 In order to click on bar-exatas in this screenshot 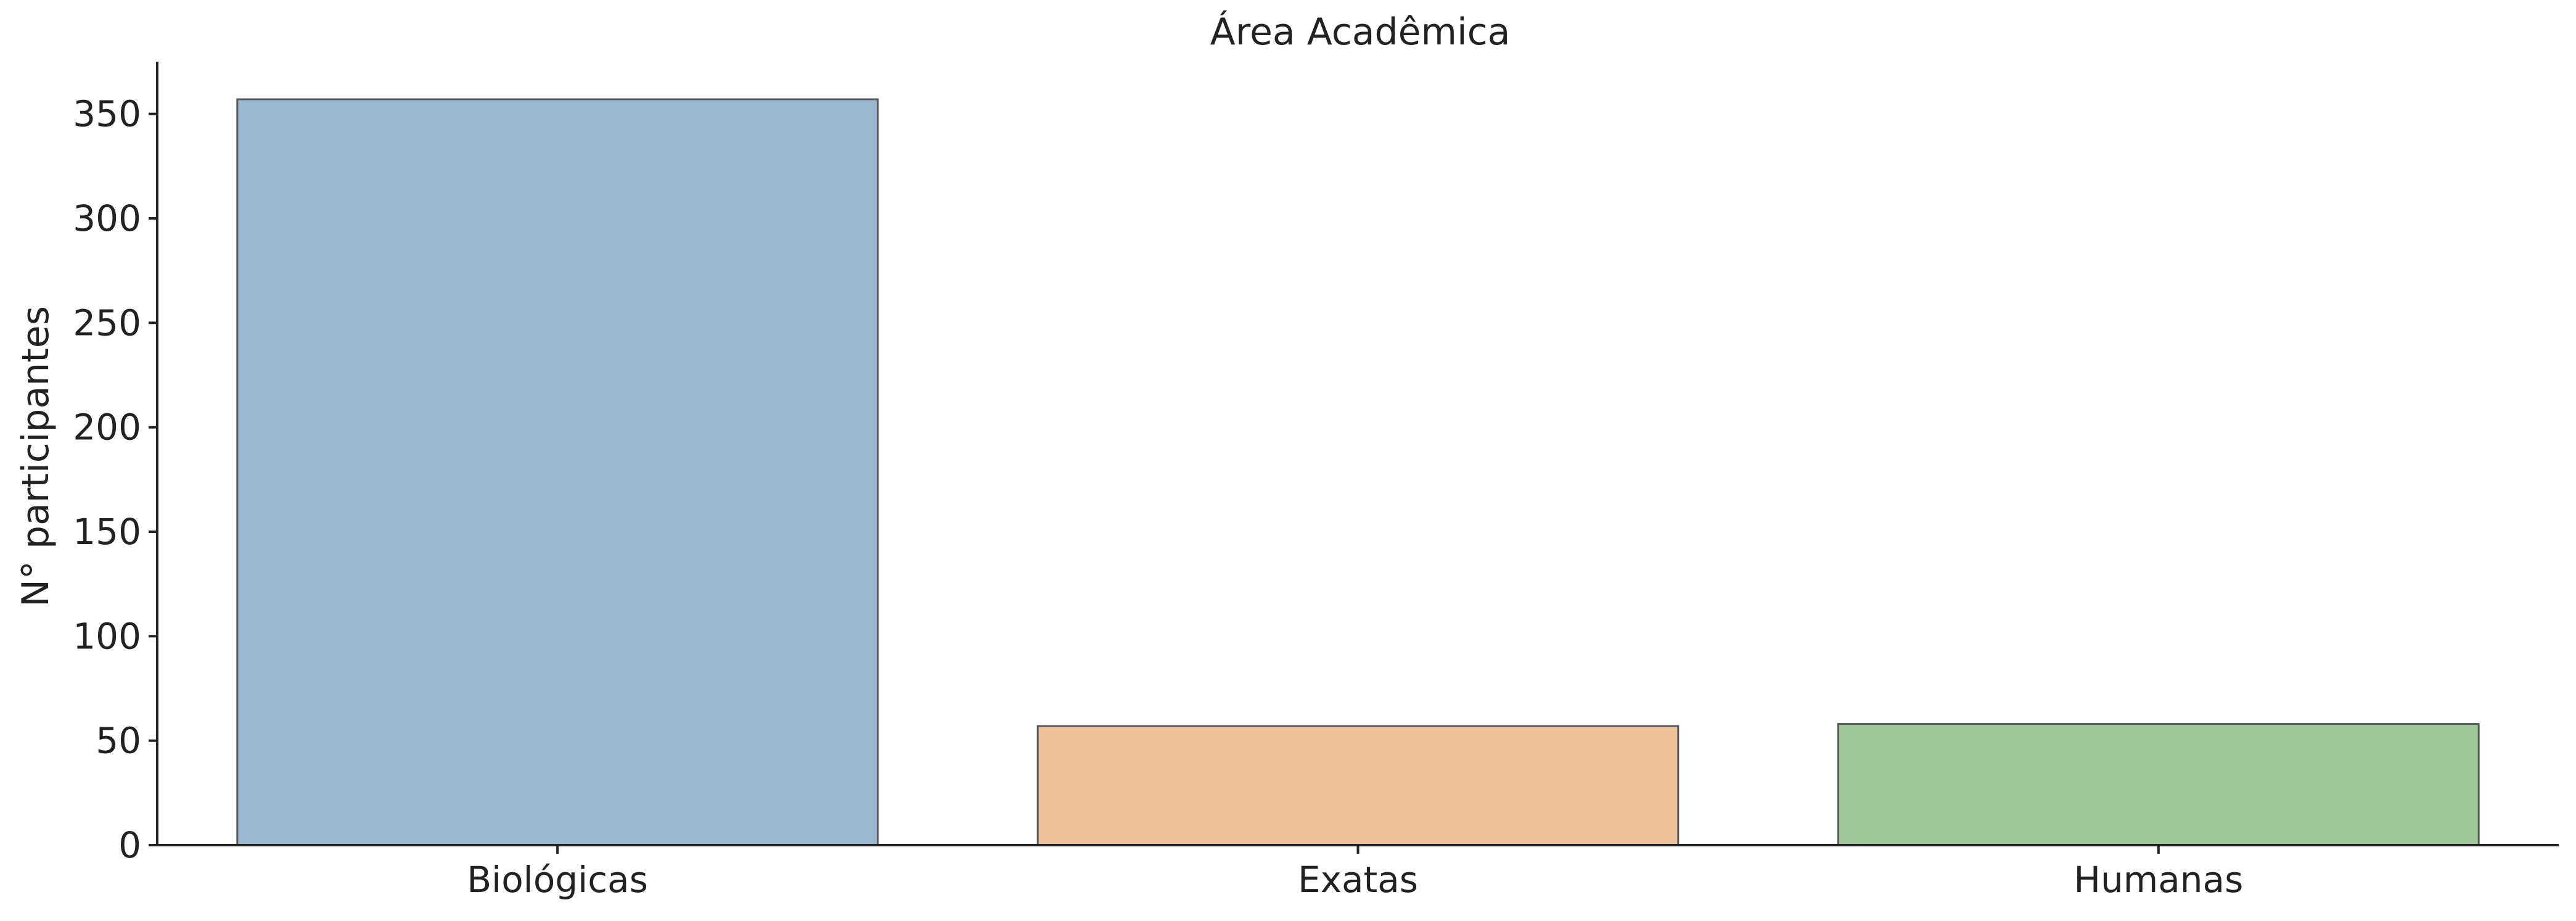, I will do `click(1358, 785)`.